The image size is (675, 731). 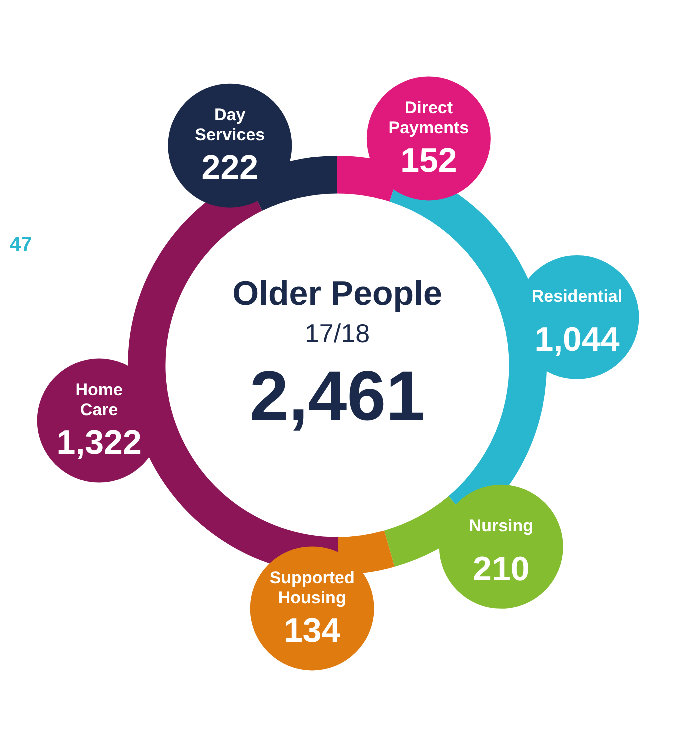 What do you see at coordinates (501, 526) in the screenshot?
I see `slice-label: Nursing` at bounding box center [501, 526].